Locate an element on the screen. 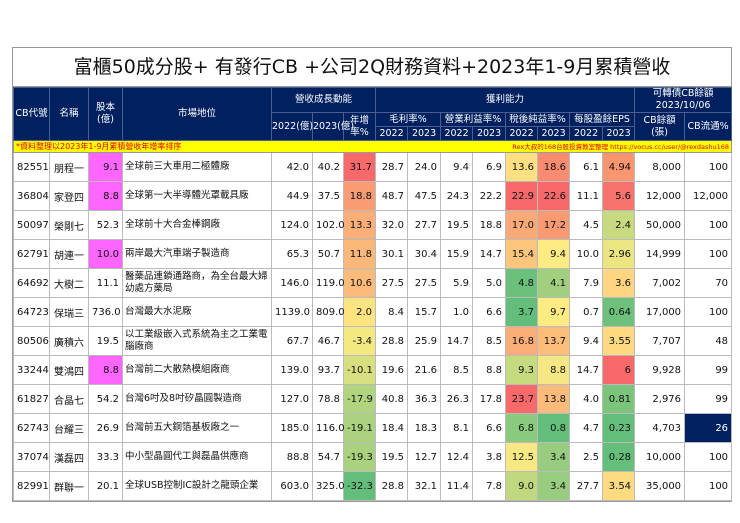 The width and height of the screenshot is (740, 523). cell-nm23: 4.1 is located at coordinates (554, 283).